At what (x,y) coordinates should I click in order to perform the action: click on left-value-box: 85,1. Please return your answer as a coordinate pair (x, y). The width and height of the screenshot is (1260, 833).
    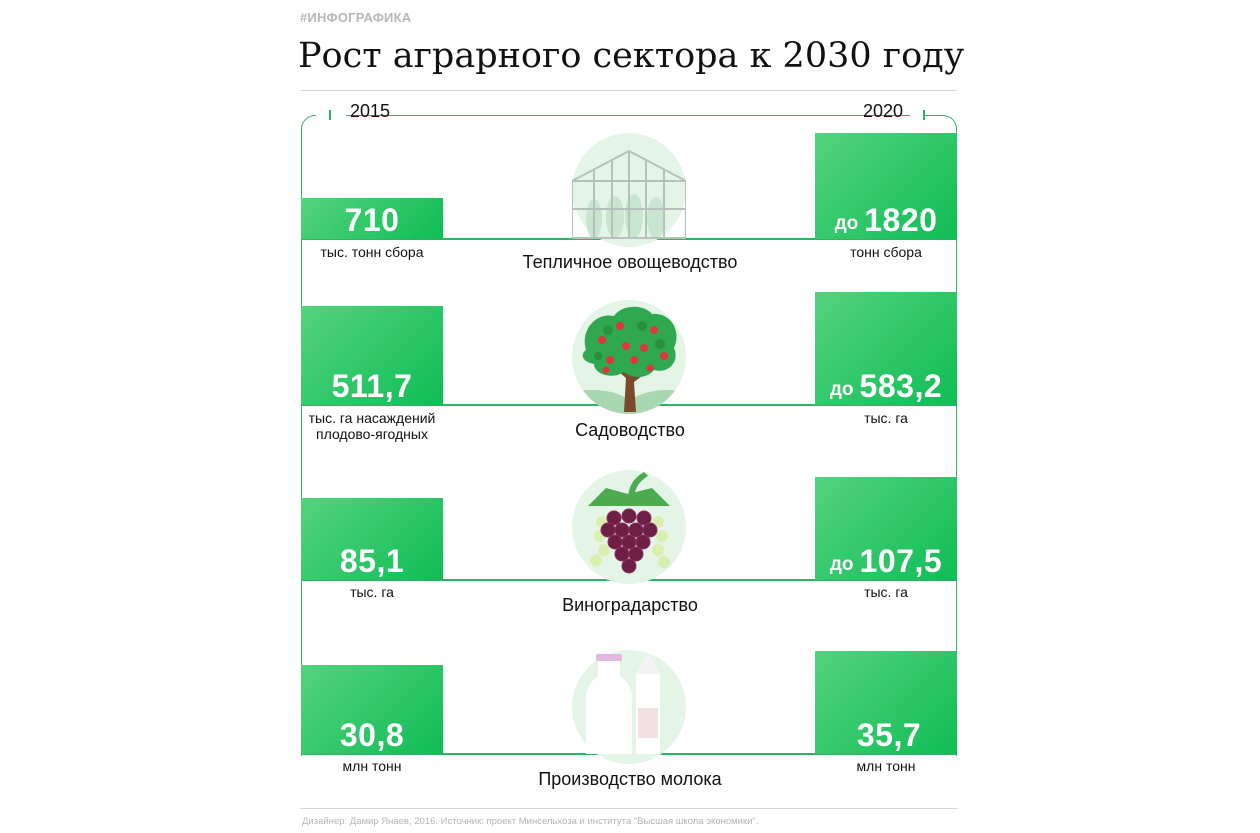
    Looking at the image, I should click on (372, 539).